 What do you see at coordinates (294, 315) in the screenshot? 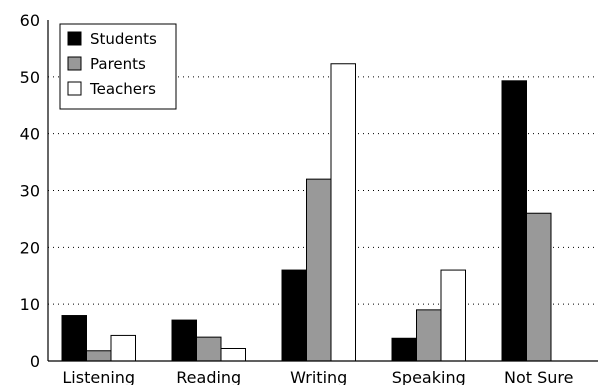
I see `bar-students-writing` at bounding box center [294, 315].